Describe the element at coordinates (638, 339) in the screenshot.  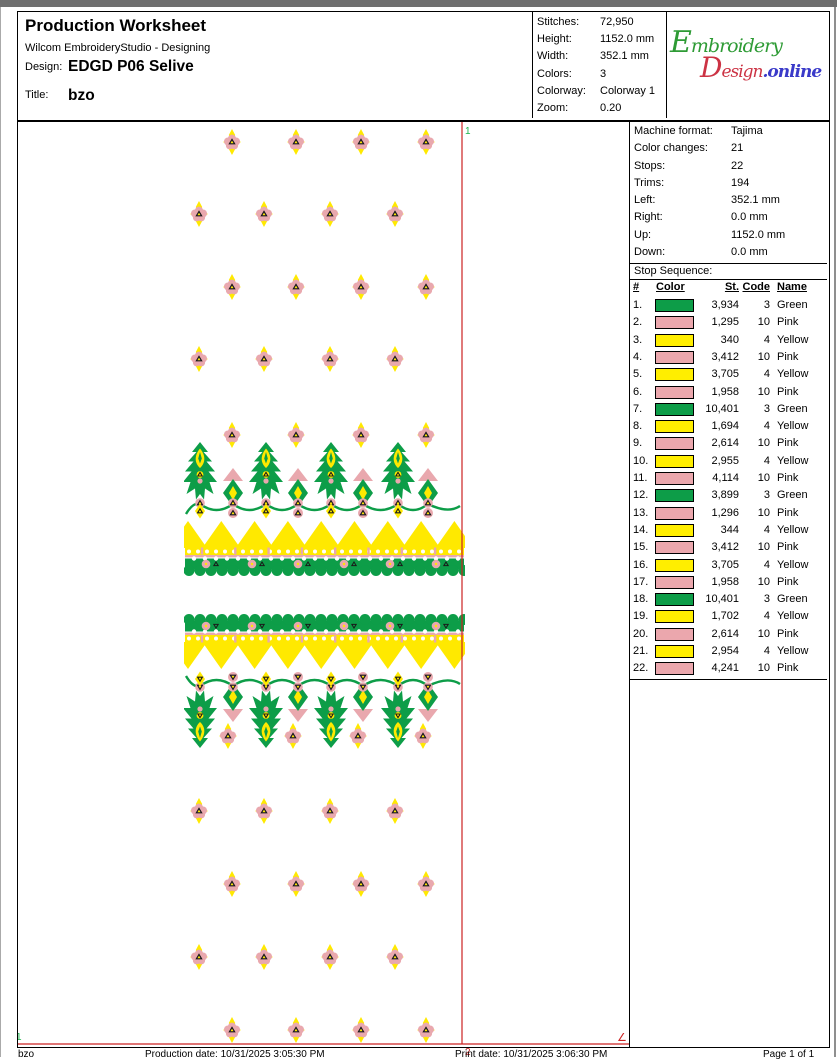
I see `stop-number: 3.` at that location.